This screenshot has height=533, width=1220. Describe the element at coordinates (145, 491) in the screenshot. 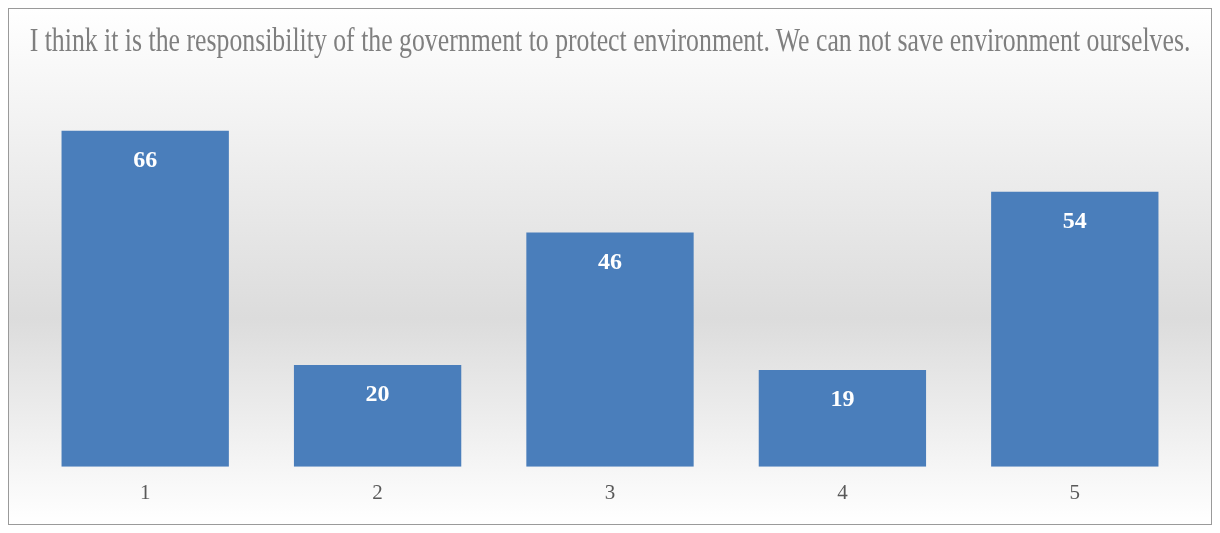

I see `x-tick-label: 1` at that location.